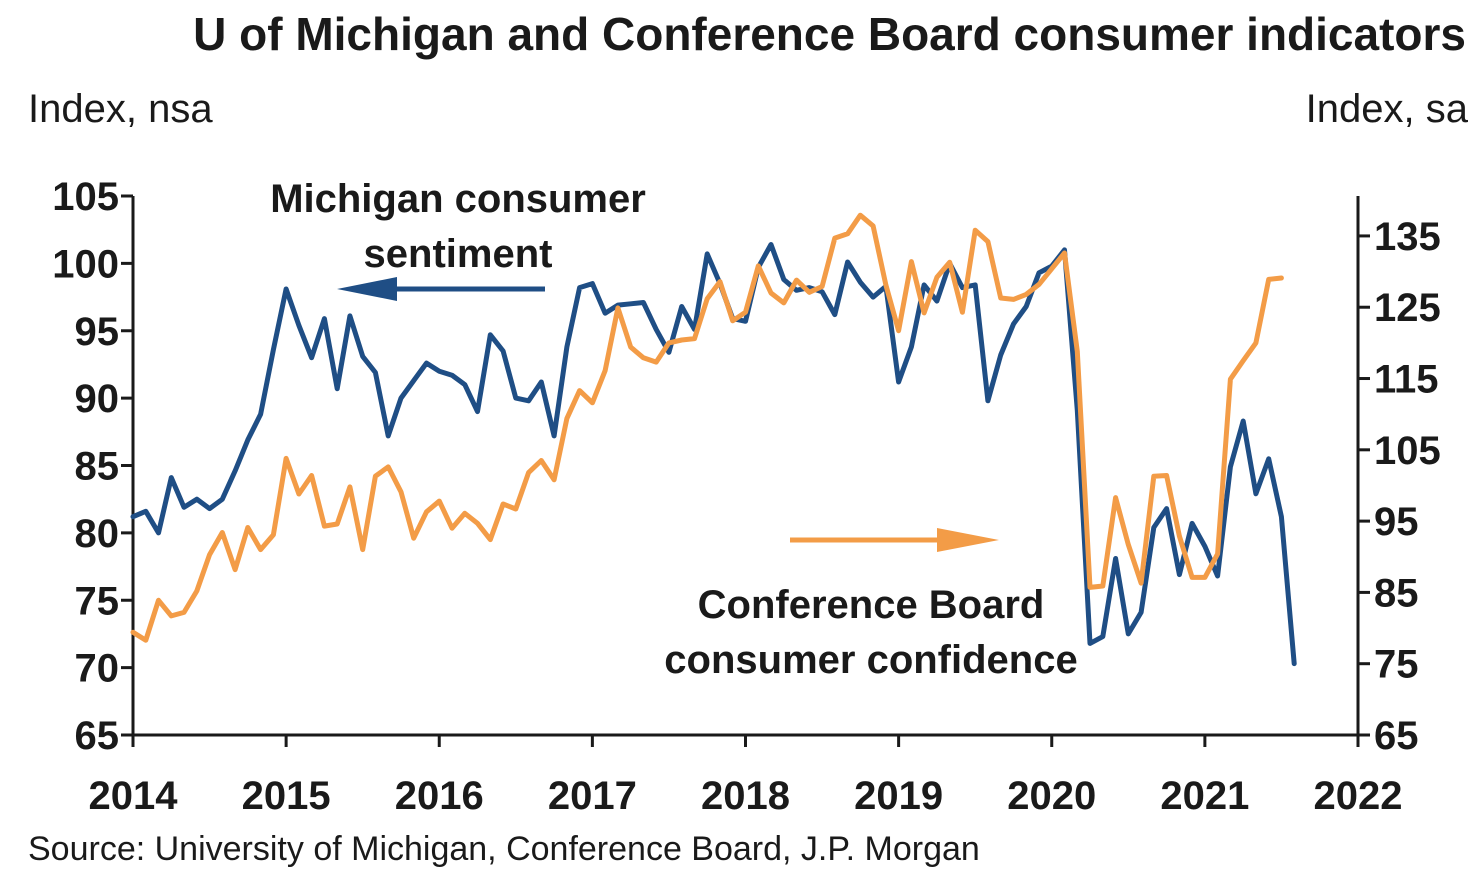 The height and width of the screenshot is (874, 1479). I want to click on annotation-michigan-line-2: sentiment, so click(458, 254).